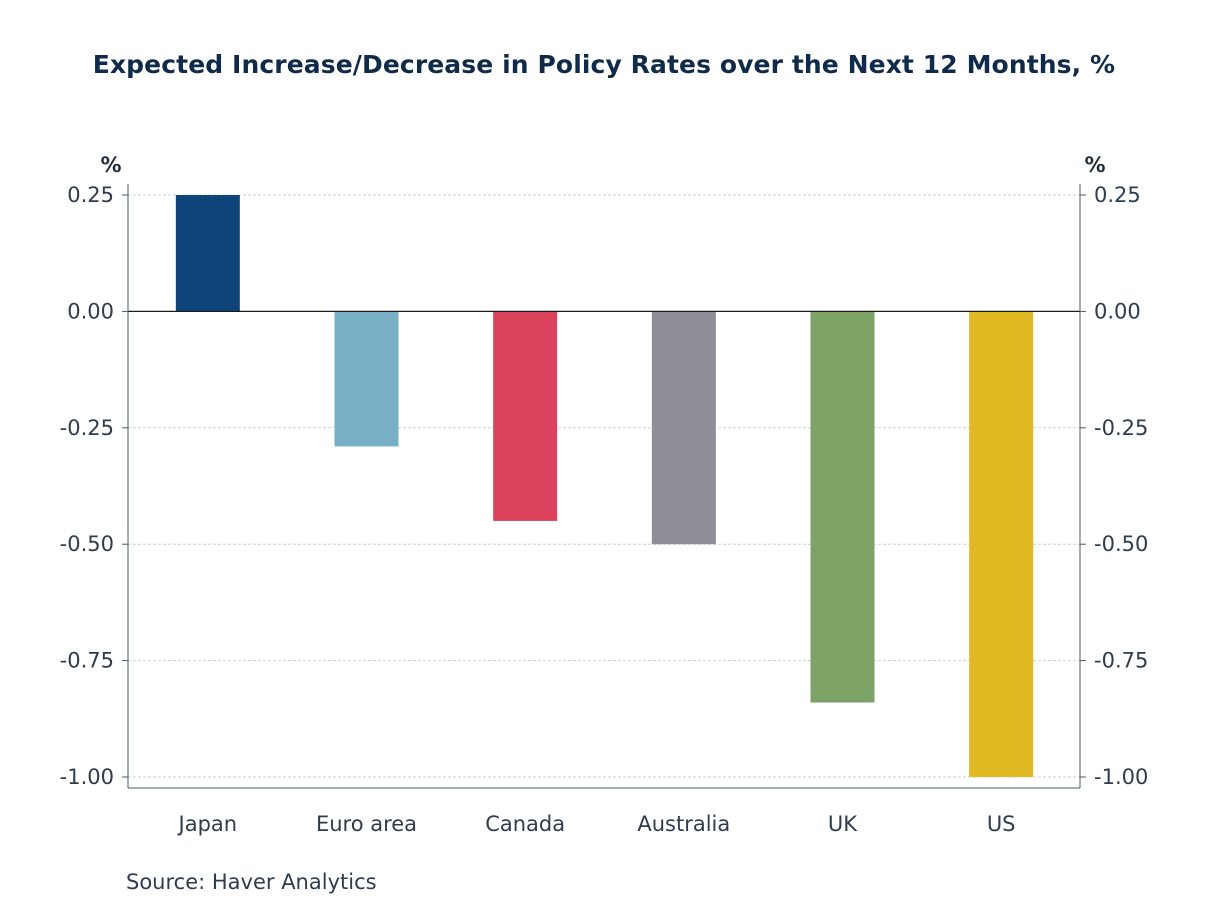  Describe the element at coordinates (366, 379) in the screenshot. I see `bar-euro-area` at that location.